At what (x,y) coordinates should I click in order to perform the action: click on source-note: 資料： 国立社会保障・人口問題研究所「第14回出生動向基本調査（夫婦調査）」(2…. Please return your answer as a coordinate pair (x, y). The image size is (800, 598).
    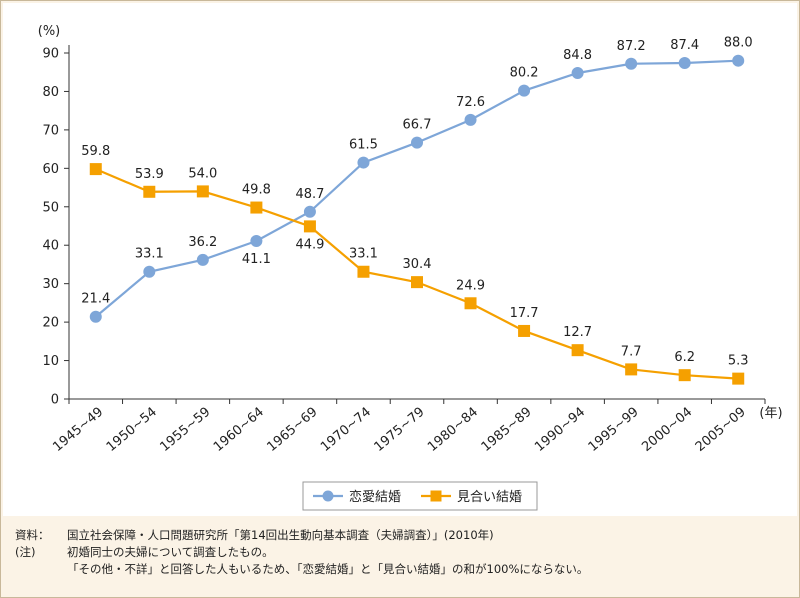
    Looking at the image, I should click on (400, 535).